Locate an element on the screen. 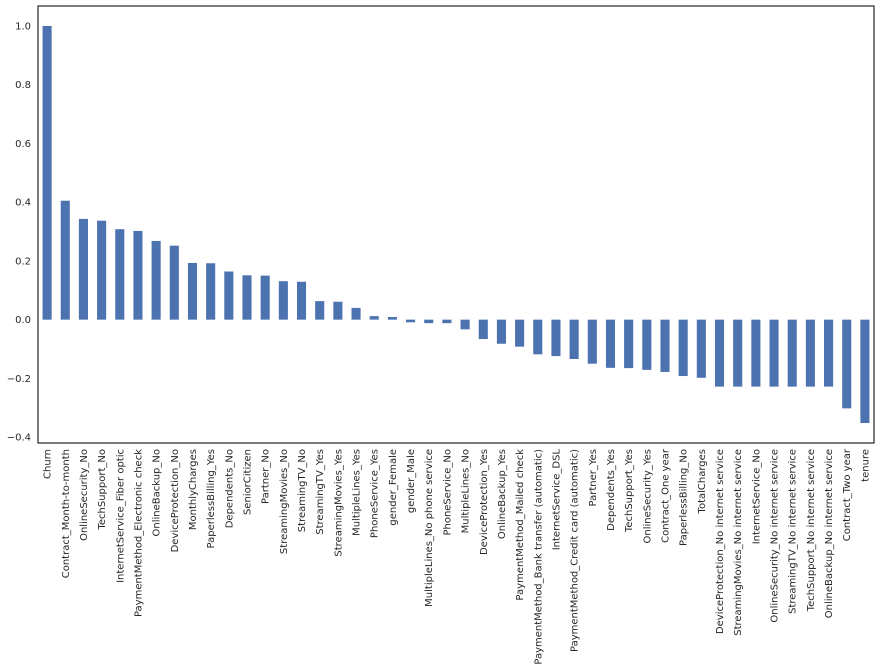 The image size is (882, 669). x-tick-label: StreamingTV_No internet service is located at coordinates (793, 531).